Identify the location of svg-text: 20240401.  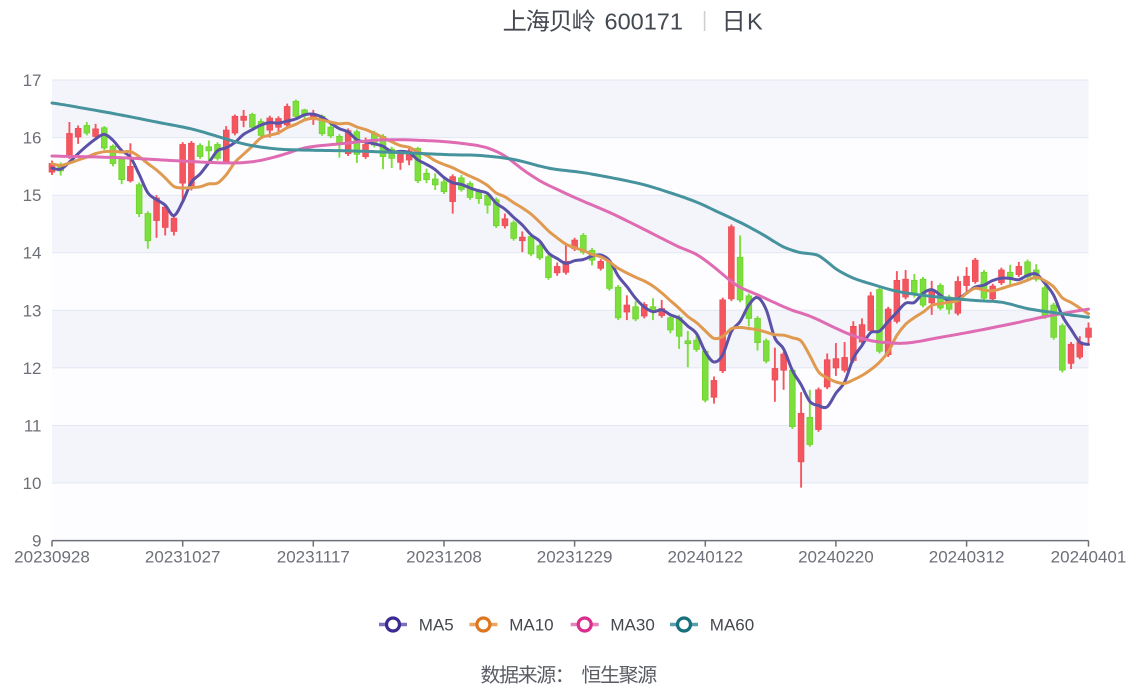
(1089, 557).